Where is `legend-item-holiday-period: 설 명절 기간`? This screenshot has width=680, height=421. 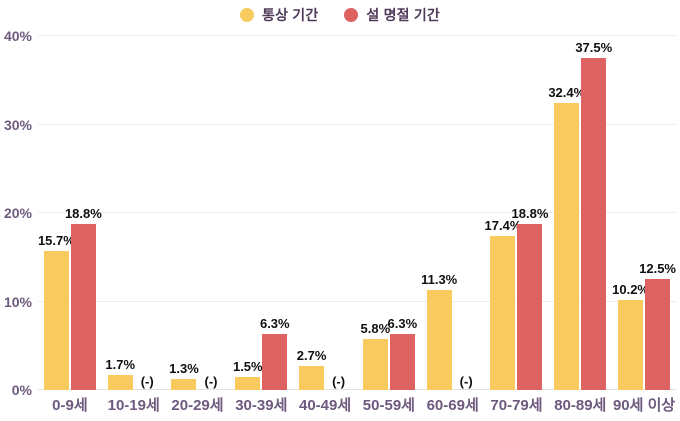 legend-item-holiday-period: 설 명절 기간 is located at coordinates (392, 15).